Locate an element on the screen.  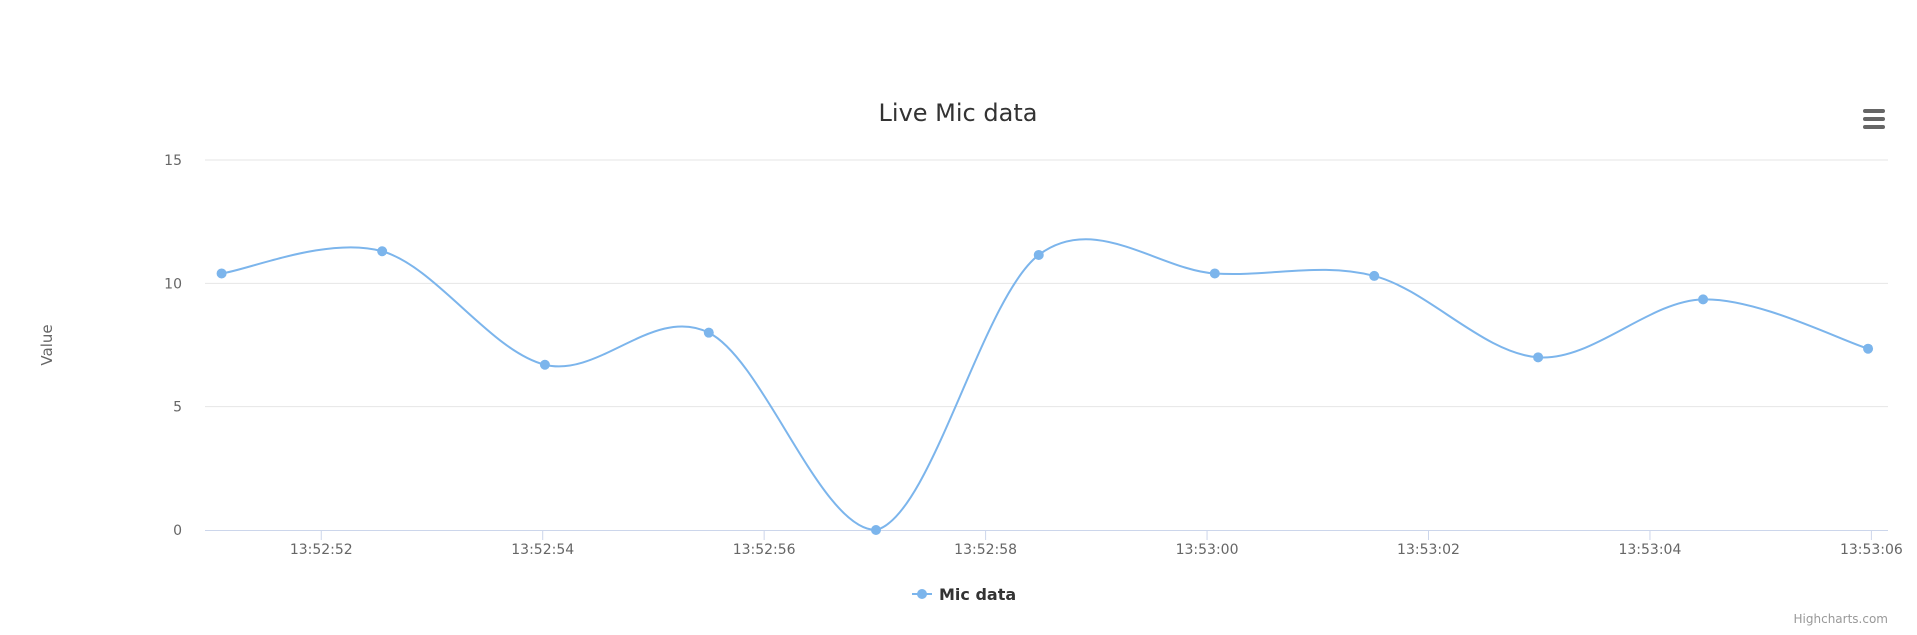
context-menu-button is located at coordinates (1874, 120).